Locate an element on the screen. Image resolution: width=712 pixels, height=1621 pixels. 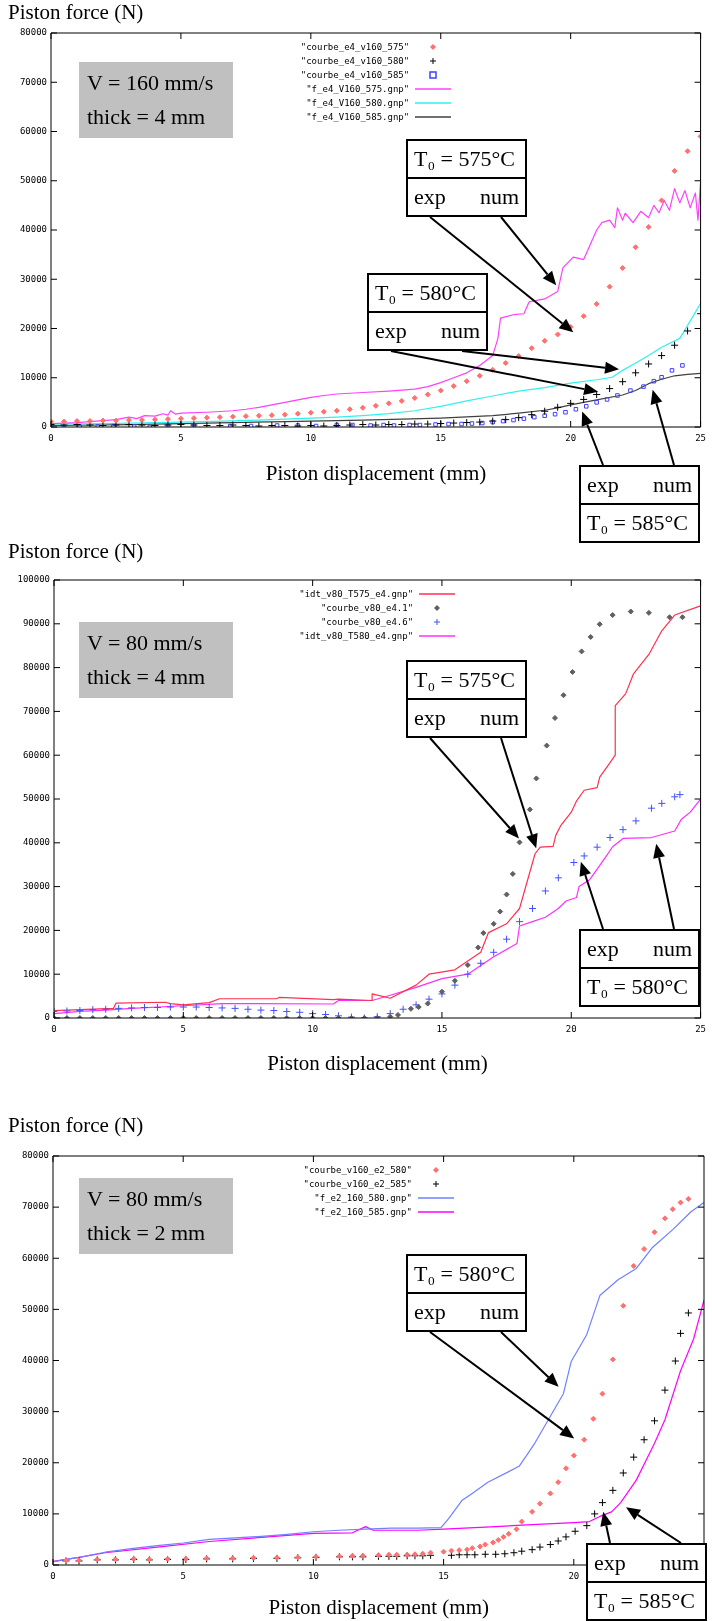
legend-label: "idt_v80_T580_e4.gnp" is located at coordinates (356, 636).